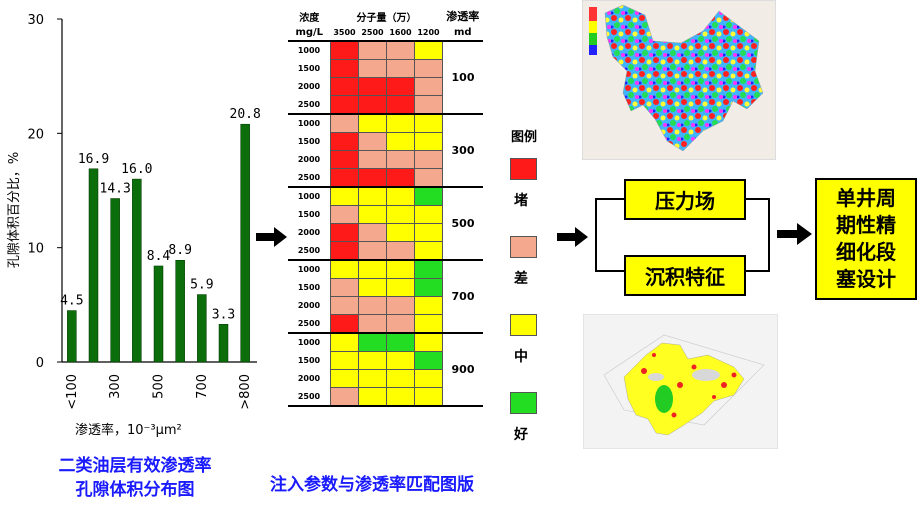 Image resolution: width=917 pixels, height=517 pixels. What do you see at coordinates (596, 235) in the screenshot?
I see `flow-bracket-left` at bounding box center [596, 235].